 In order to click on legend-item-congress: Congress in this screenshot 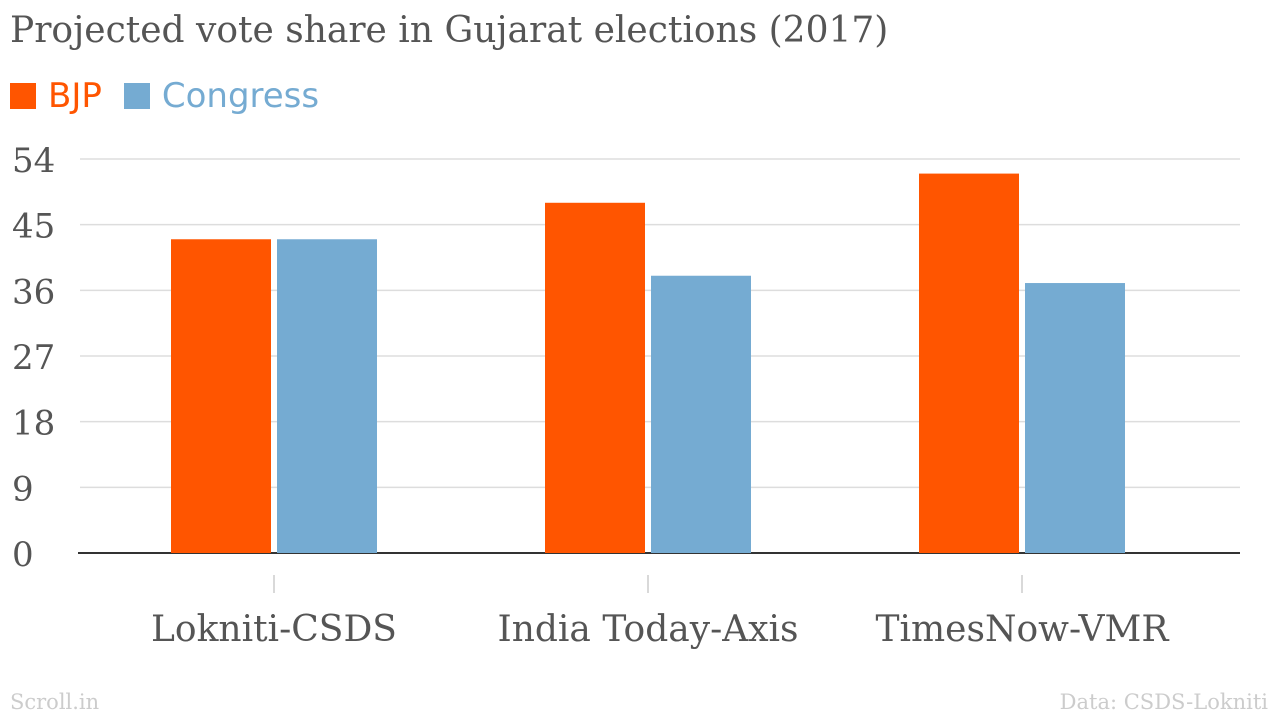, I will do `click(221, 96)`.